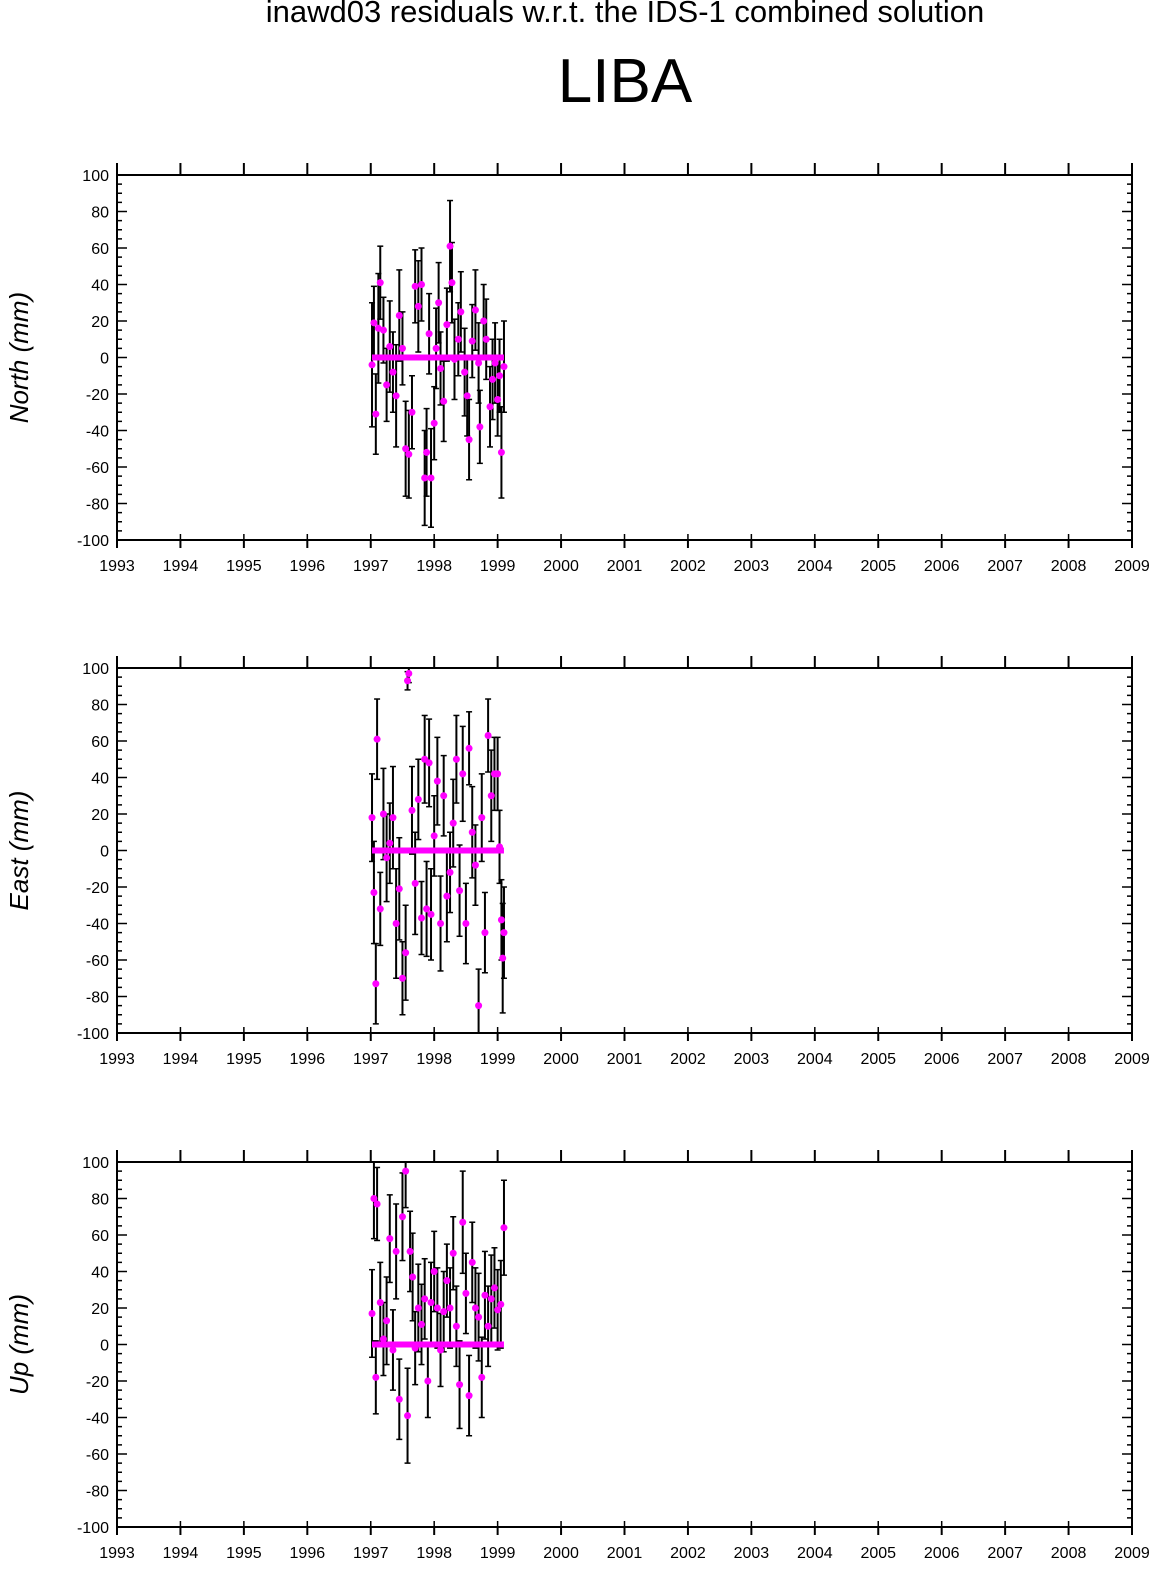  Describe the element at coordinates (878, 1553) in the screenshot. I see `x-tick-label: 2005` at that location.